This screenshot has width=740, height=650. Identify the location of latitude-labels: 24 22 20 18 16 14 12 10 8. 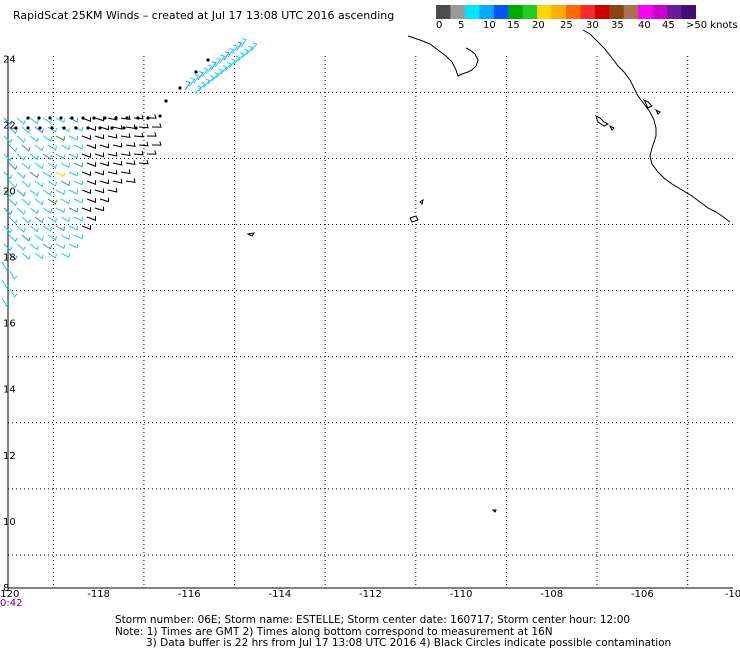
(9, 324).